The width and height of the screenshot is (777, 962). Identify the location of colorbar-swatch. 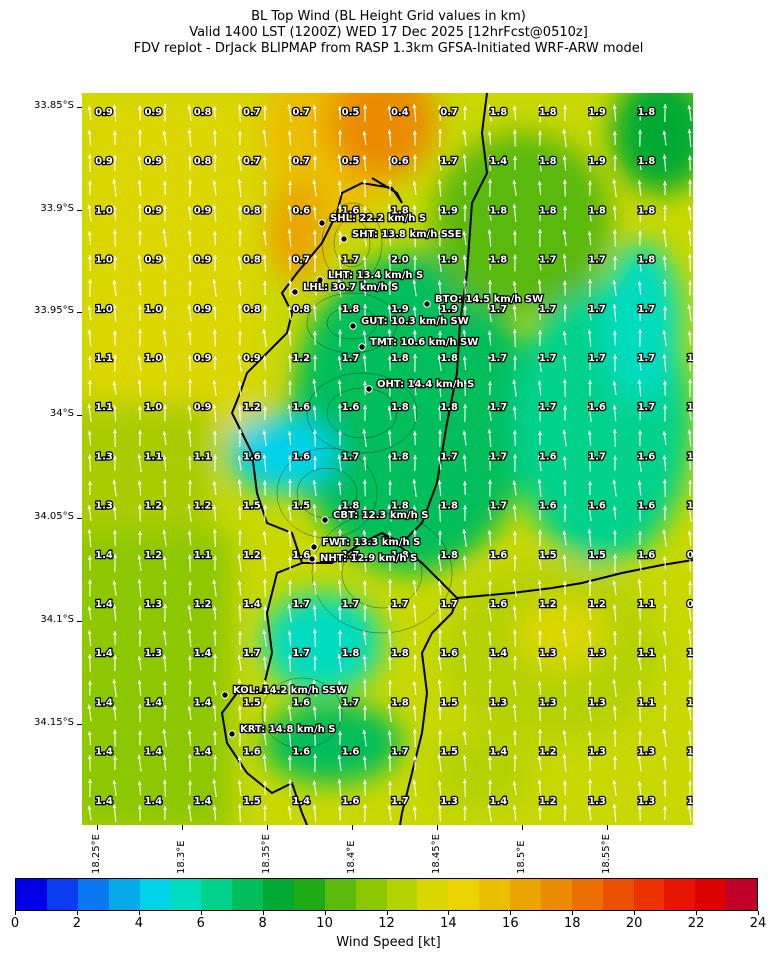
(711, 894).